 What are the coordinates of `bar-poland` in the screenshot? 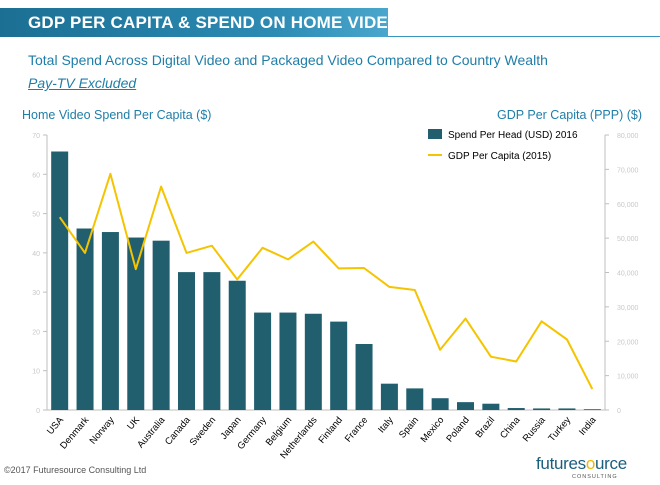 It's located at (465, 406).